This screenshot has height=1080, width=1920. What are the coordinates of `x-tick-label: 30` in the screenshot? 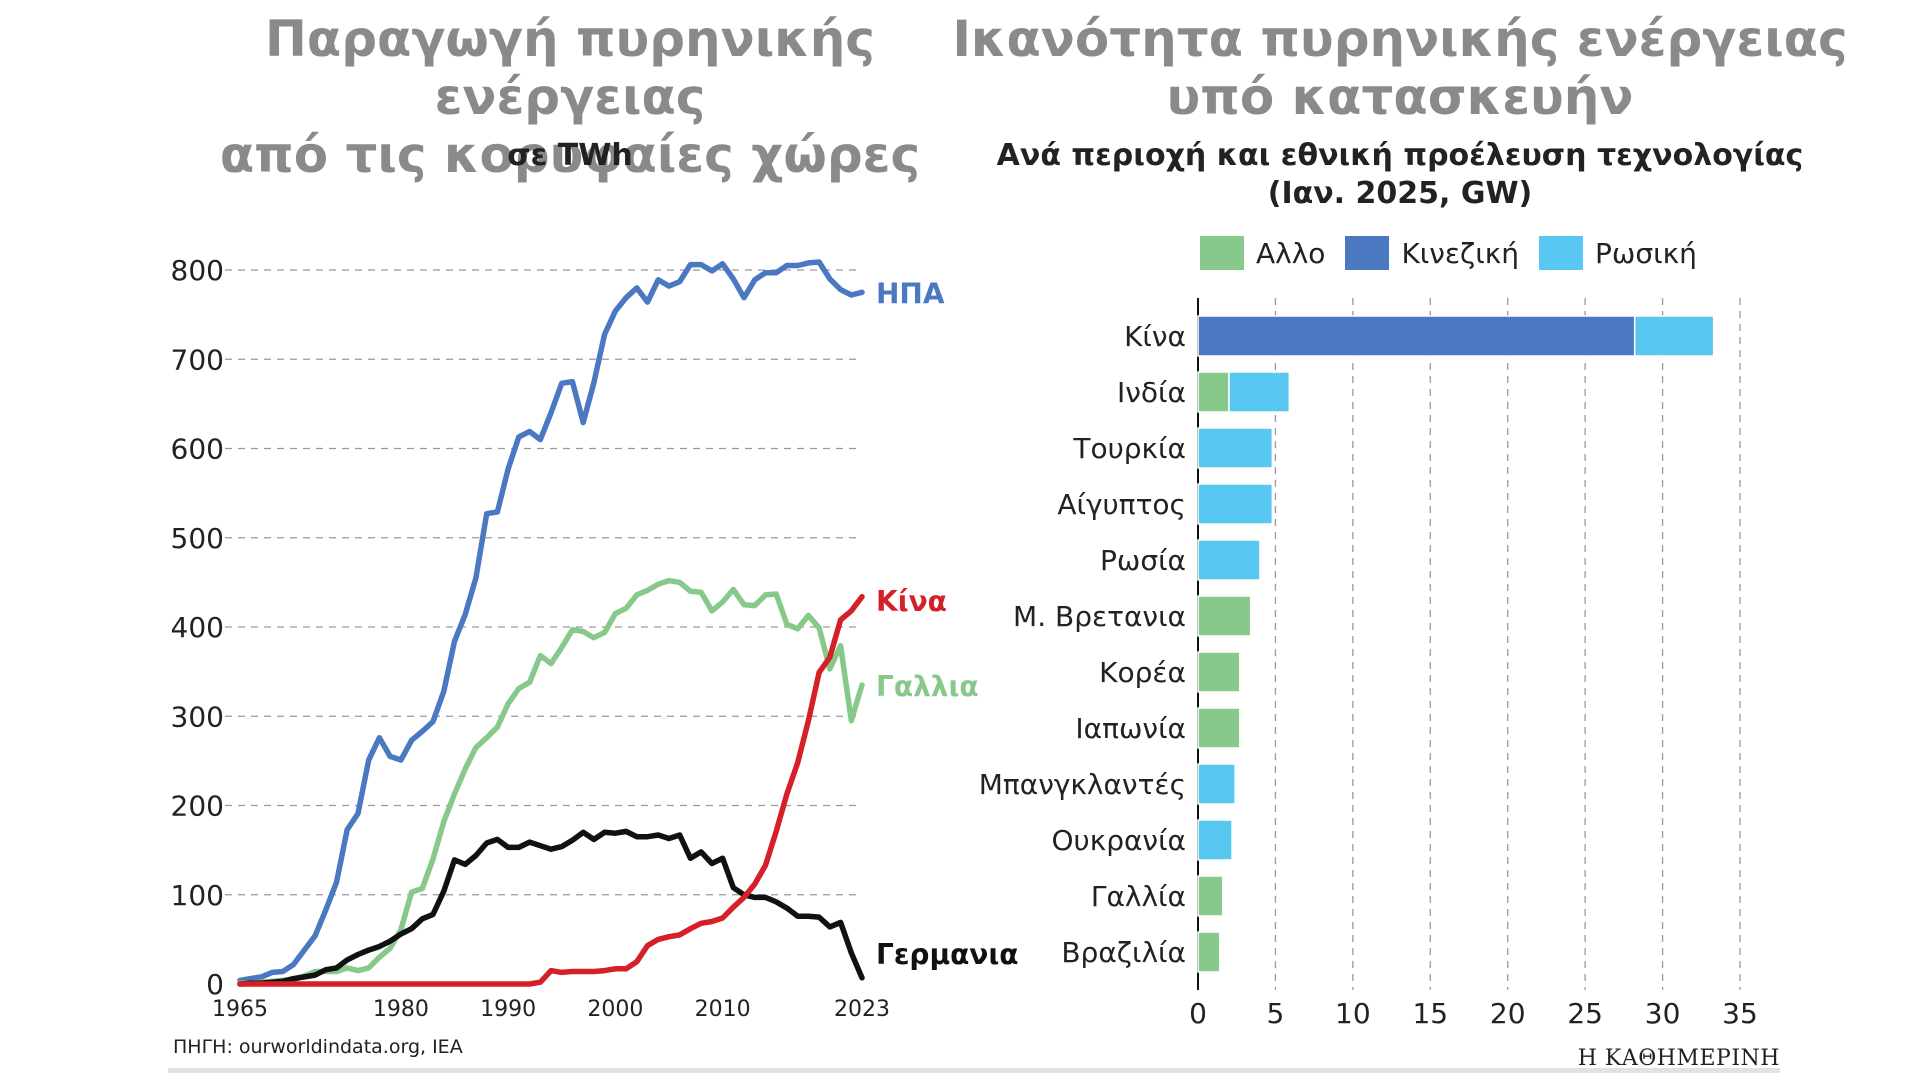 It's located at (1663, 1013).